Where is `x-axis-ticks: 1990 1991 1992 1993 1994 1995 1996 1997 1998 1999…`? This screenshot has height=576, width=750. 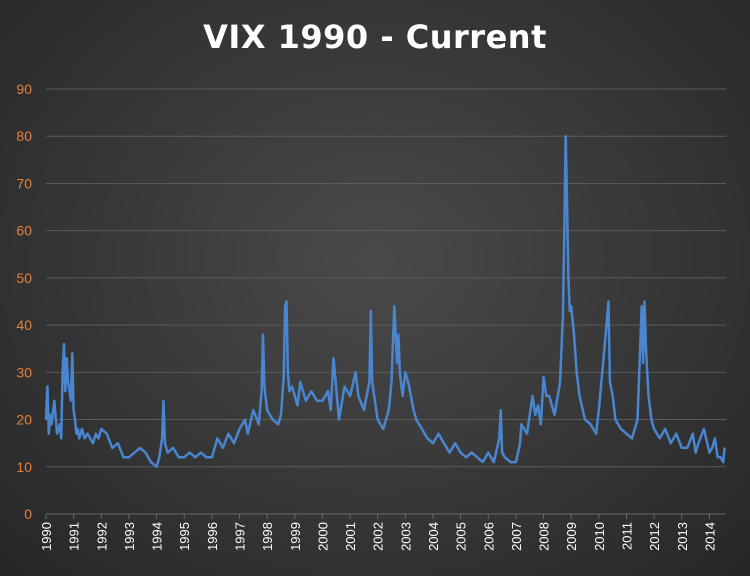
x-axis-ticks: 1990 1991 1992 1993 1994 1995 1996 1997 1998 1999… is located at coordinates (378, 532).